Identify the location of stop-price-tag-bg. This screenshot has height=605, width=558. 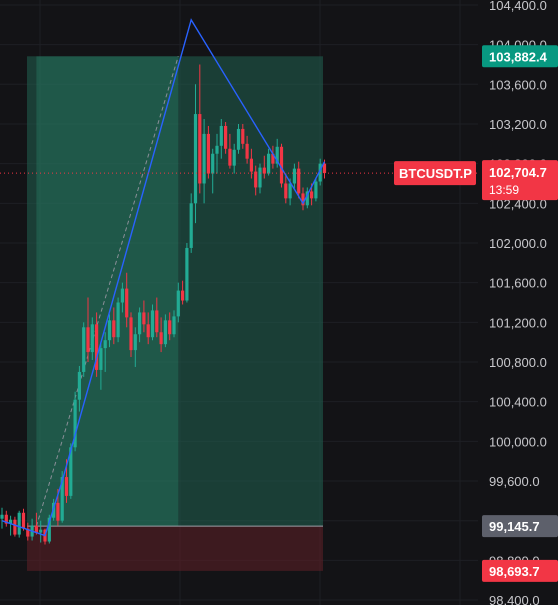
(520, 570).